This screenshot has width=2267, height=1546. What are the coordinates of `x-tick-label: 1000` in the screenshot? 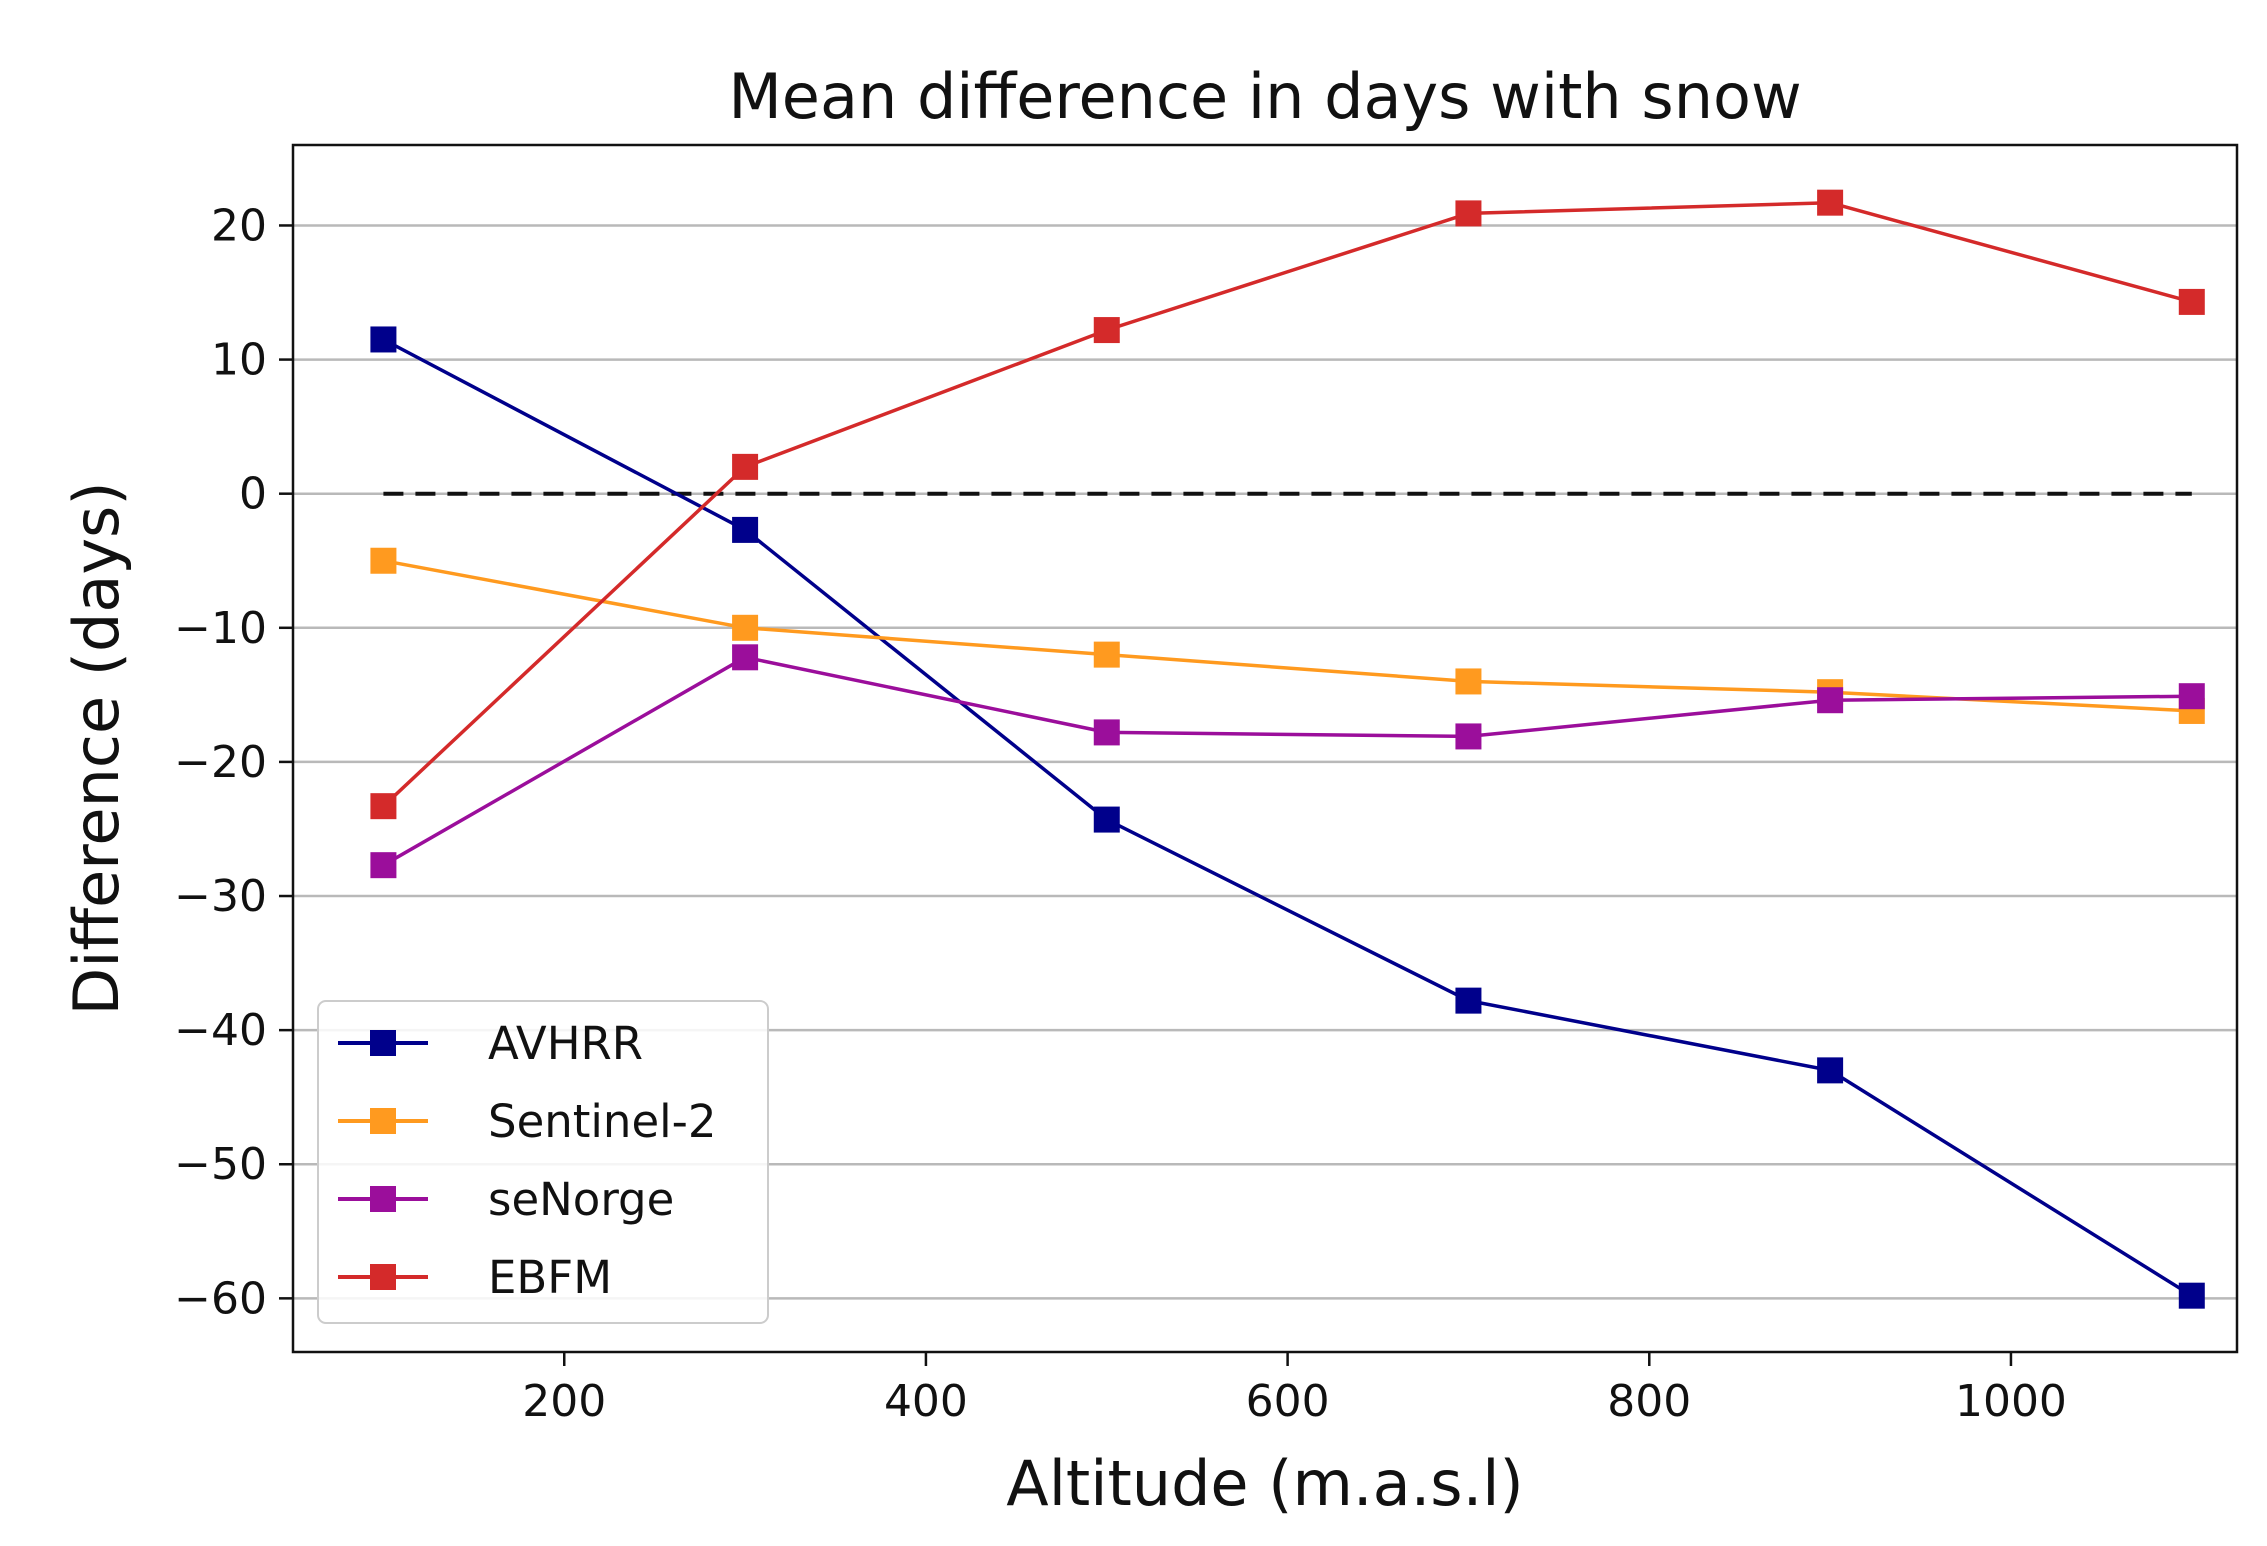 It's located at (2011, 1401).